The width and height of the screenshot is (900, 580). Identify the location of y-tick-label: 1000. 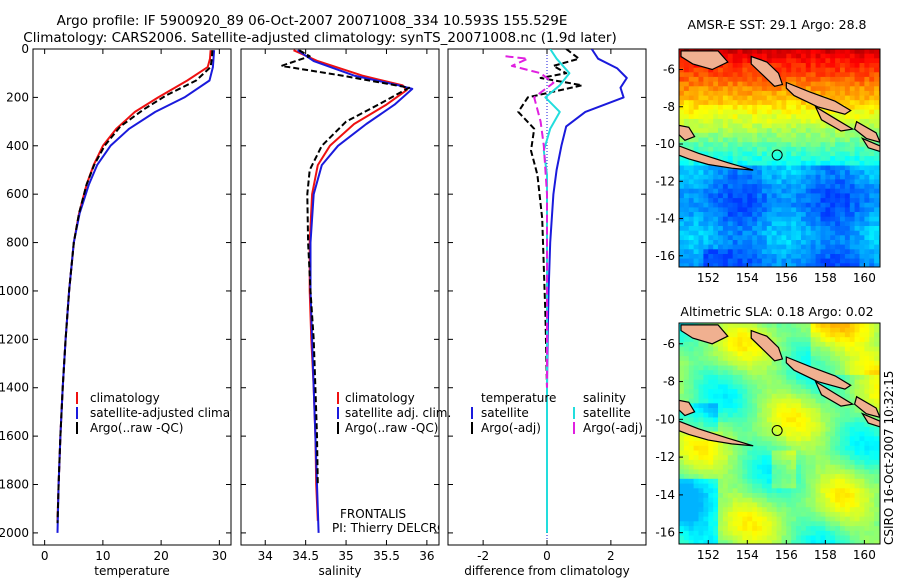
(14, 291).